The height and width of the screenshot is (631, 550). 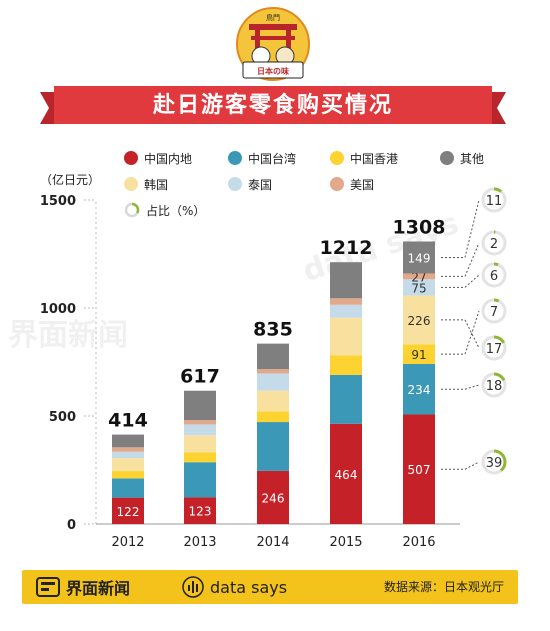 What do you see at coordinates (494, 463) in the screenshot?
I see `share-value-label: 39` at bounding box center [494, 463].